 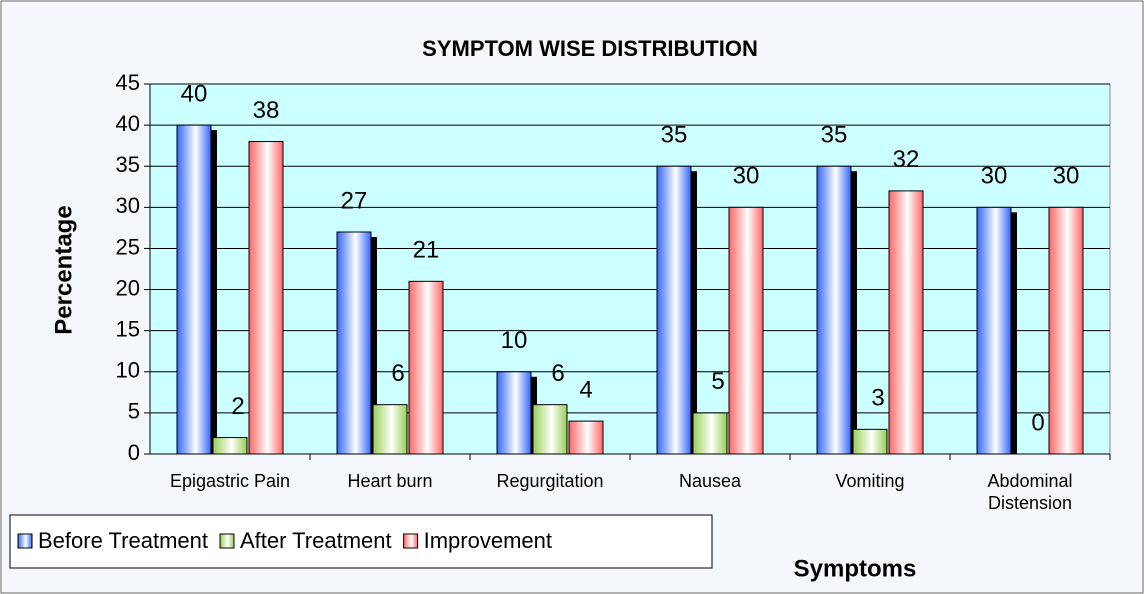 I want to click on data-label: 3, so click(x=877, y=398).